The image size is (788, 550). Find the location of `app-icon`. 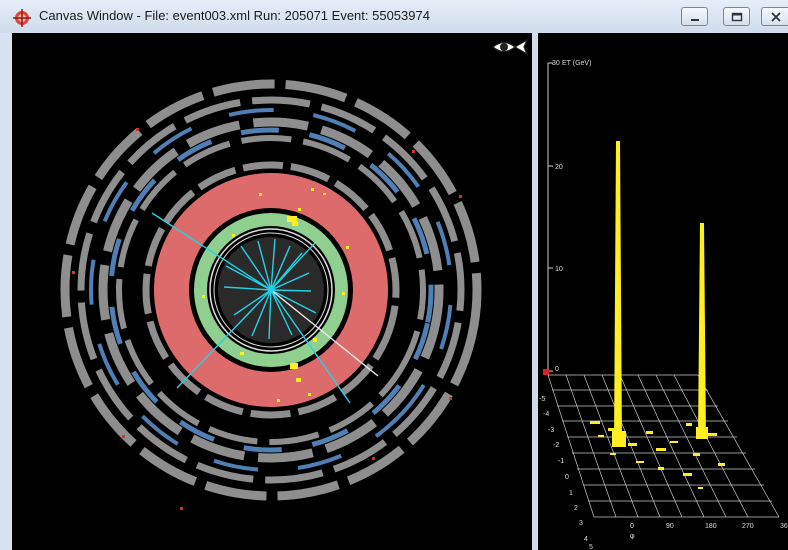

app-icon is located at coordinates (22, 18).